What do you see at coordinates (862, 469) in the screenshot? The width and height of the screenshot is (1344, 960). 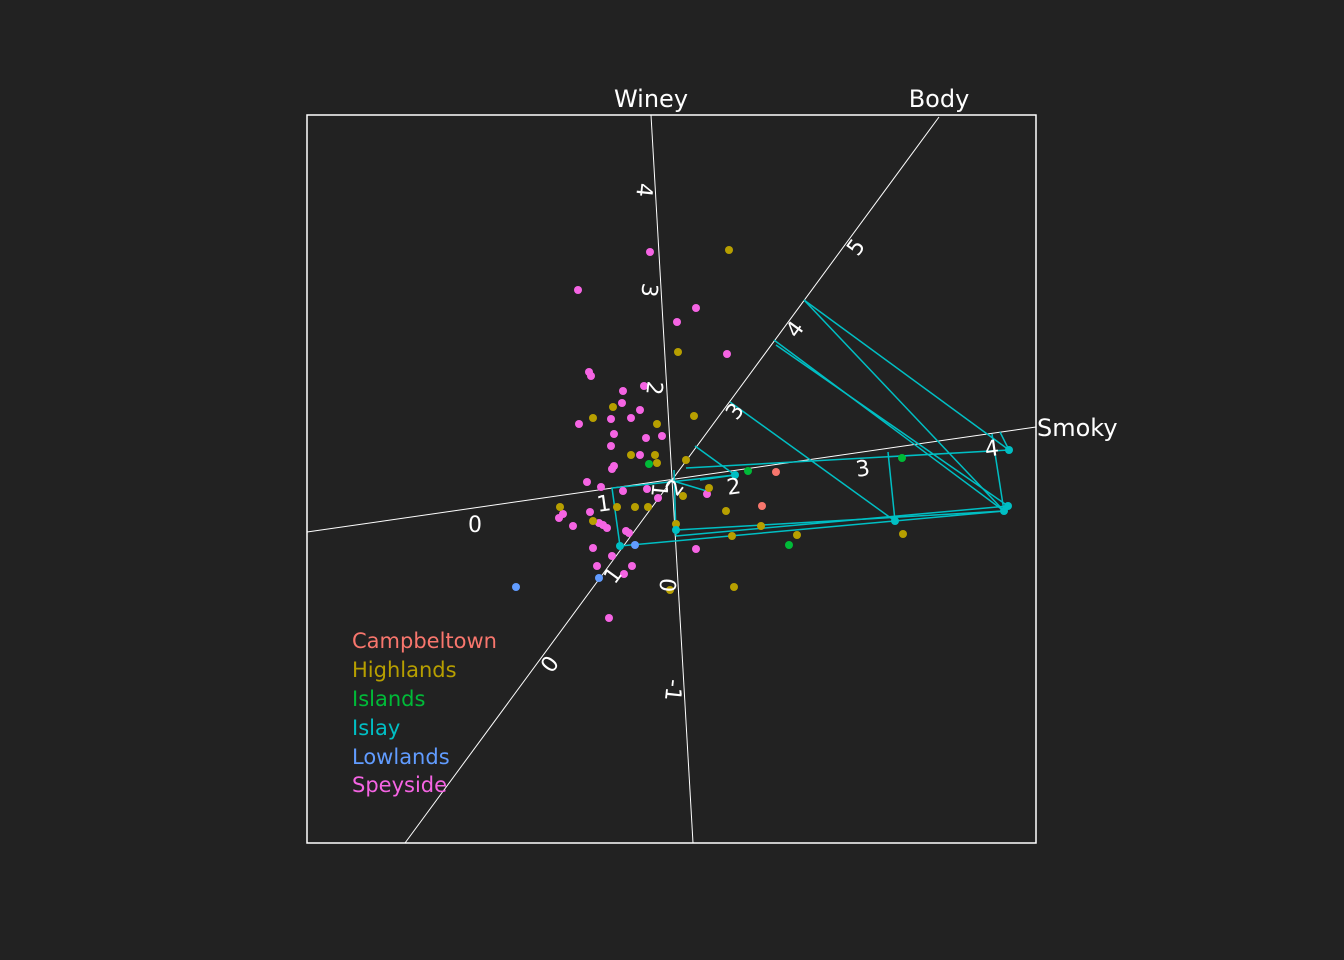 I see `tick-label-smoky-3: 3` at bounding box center [862, 469].